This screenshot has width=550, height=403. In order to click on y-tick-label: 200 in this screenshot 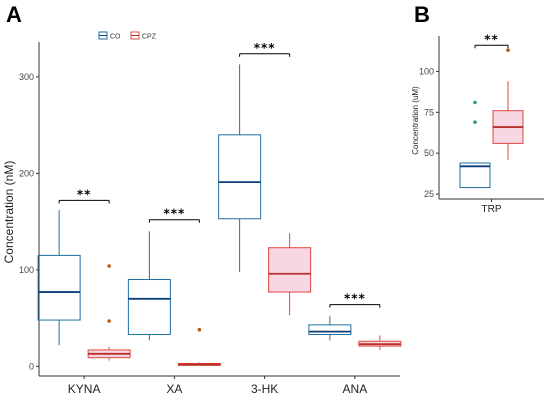, I will do `click(26, 173)`.